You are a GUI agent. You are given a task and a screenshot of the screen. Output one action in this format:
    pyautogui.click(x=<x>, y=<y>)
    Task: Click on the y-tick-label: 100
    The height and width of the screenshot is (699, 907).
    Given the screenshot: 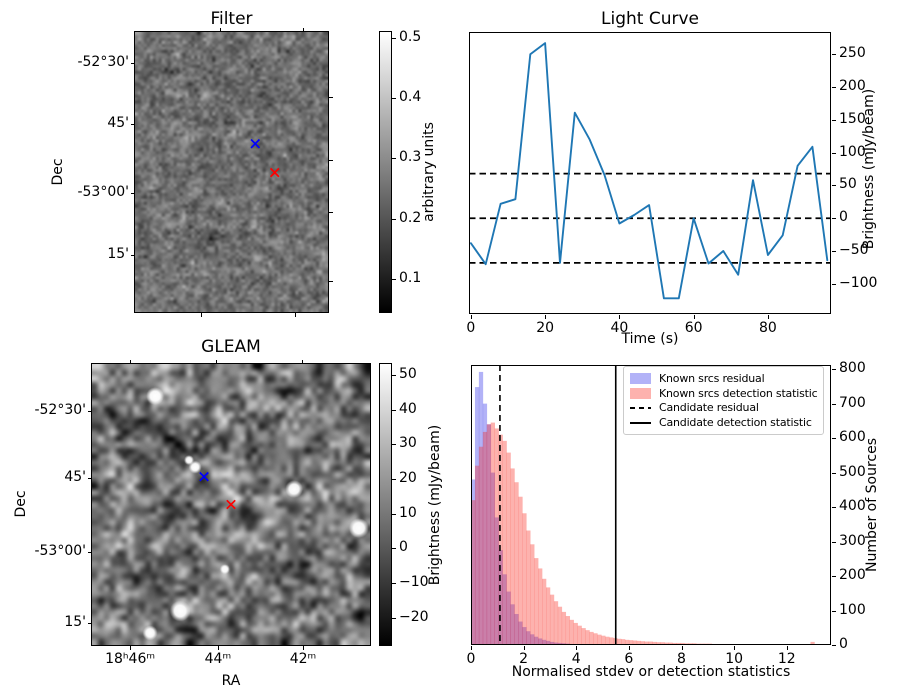 What is the action you would take?
    pyautogui.click(x=852, y=609)
    